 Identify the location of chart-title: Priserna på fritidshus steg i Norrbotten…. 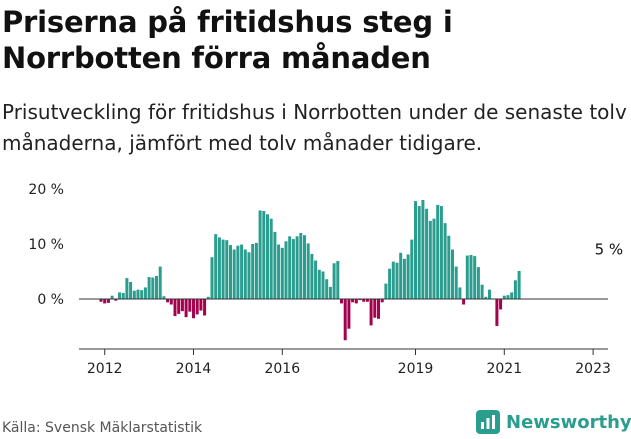
(227, 40).